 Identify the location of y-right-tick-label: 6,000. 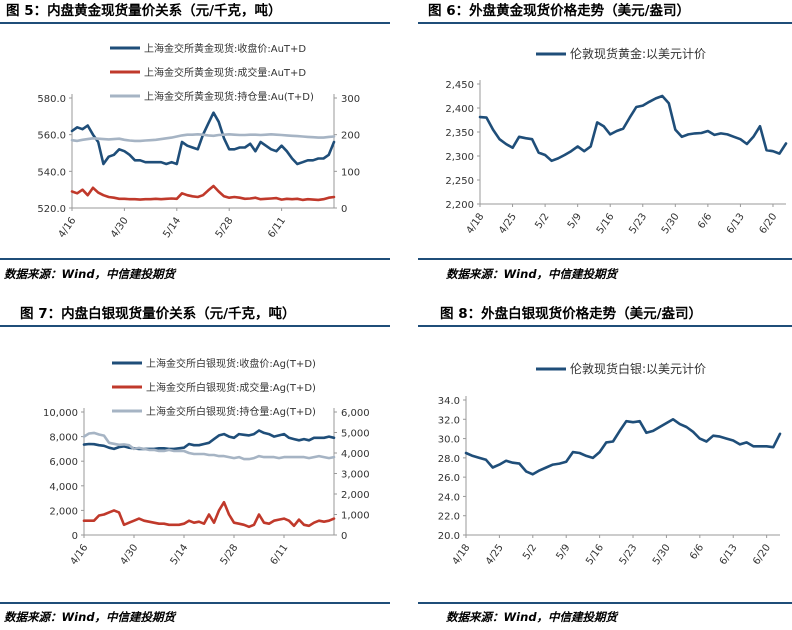
(355, 413).